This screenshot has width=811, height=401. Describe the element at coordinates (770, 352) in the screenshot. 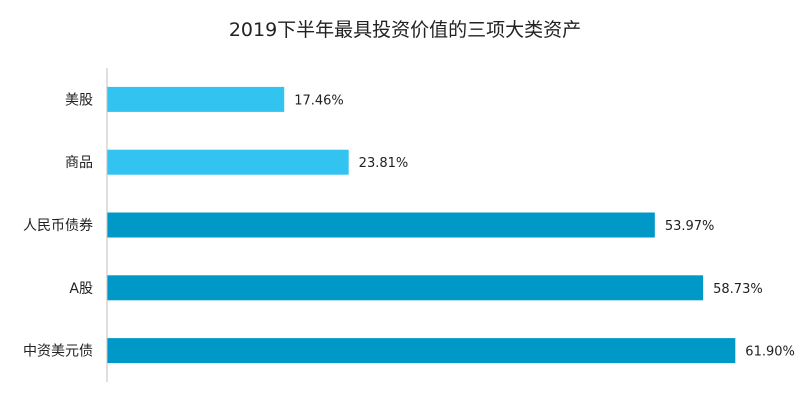

I see `value-label-4: 61.90%` at that location.